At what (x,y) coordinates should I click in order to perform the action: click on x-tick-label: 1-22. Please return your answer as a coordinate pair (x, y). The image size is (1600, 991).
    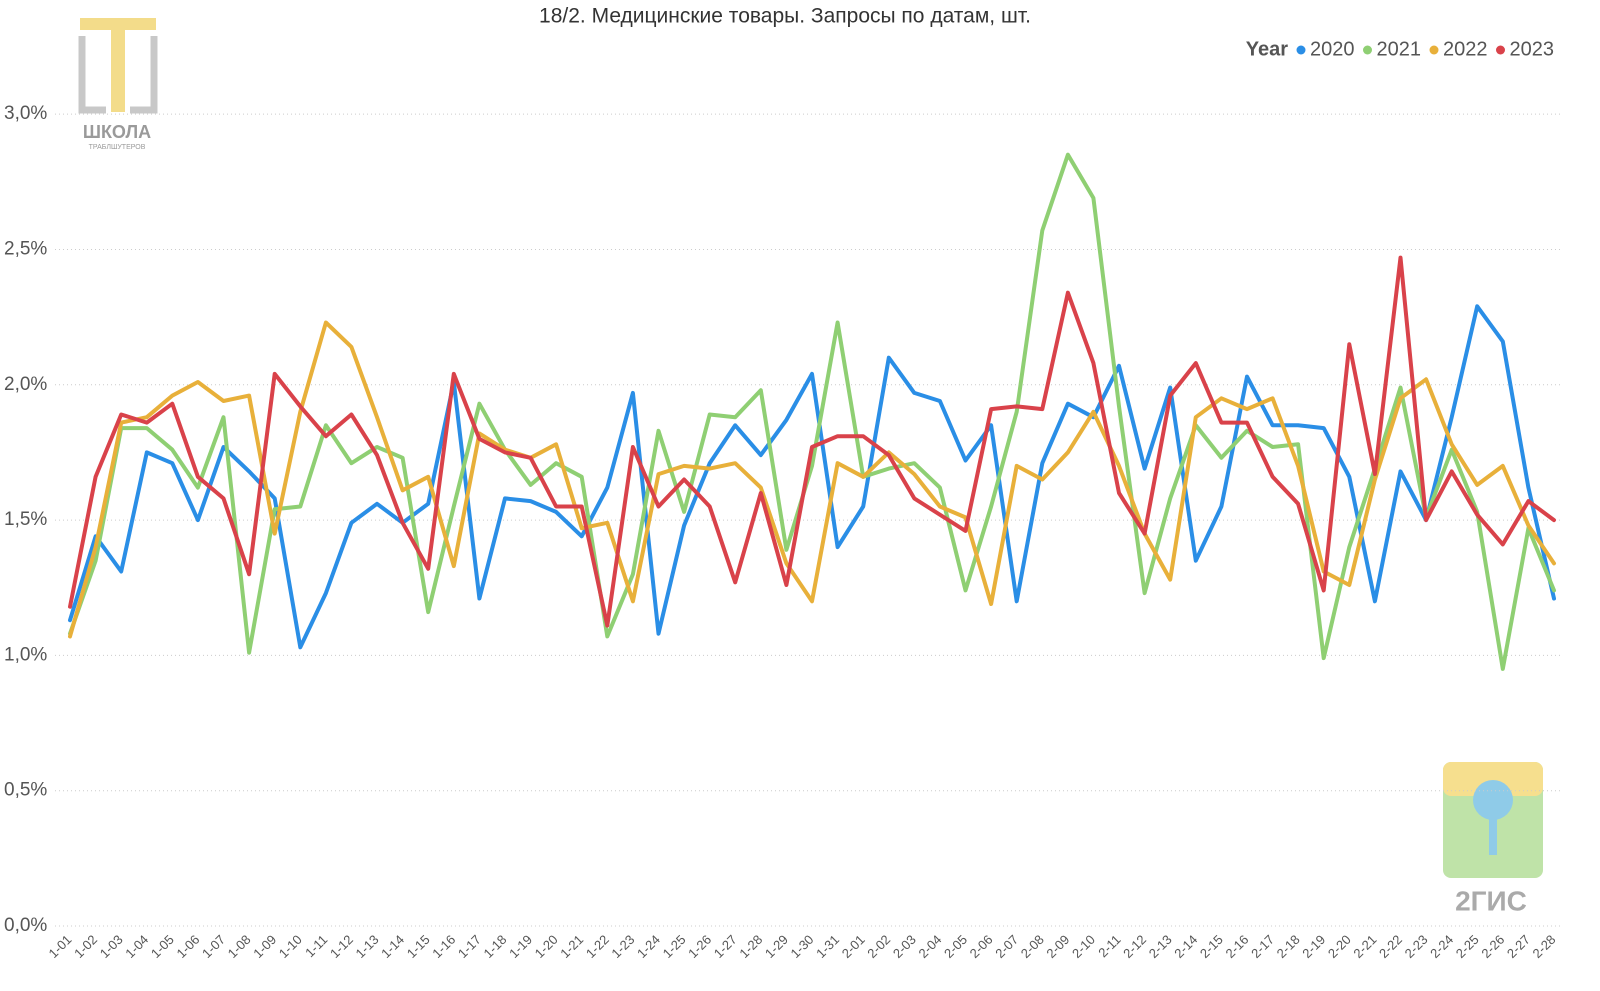
    Looking at the image, I should click on (597, 946).